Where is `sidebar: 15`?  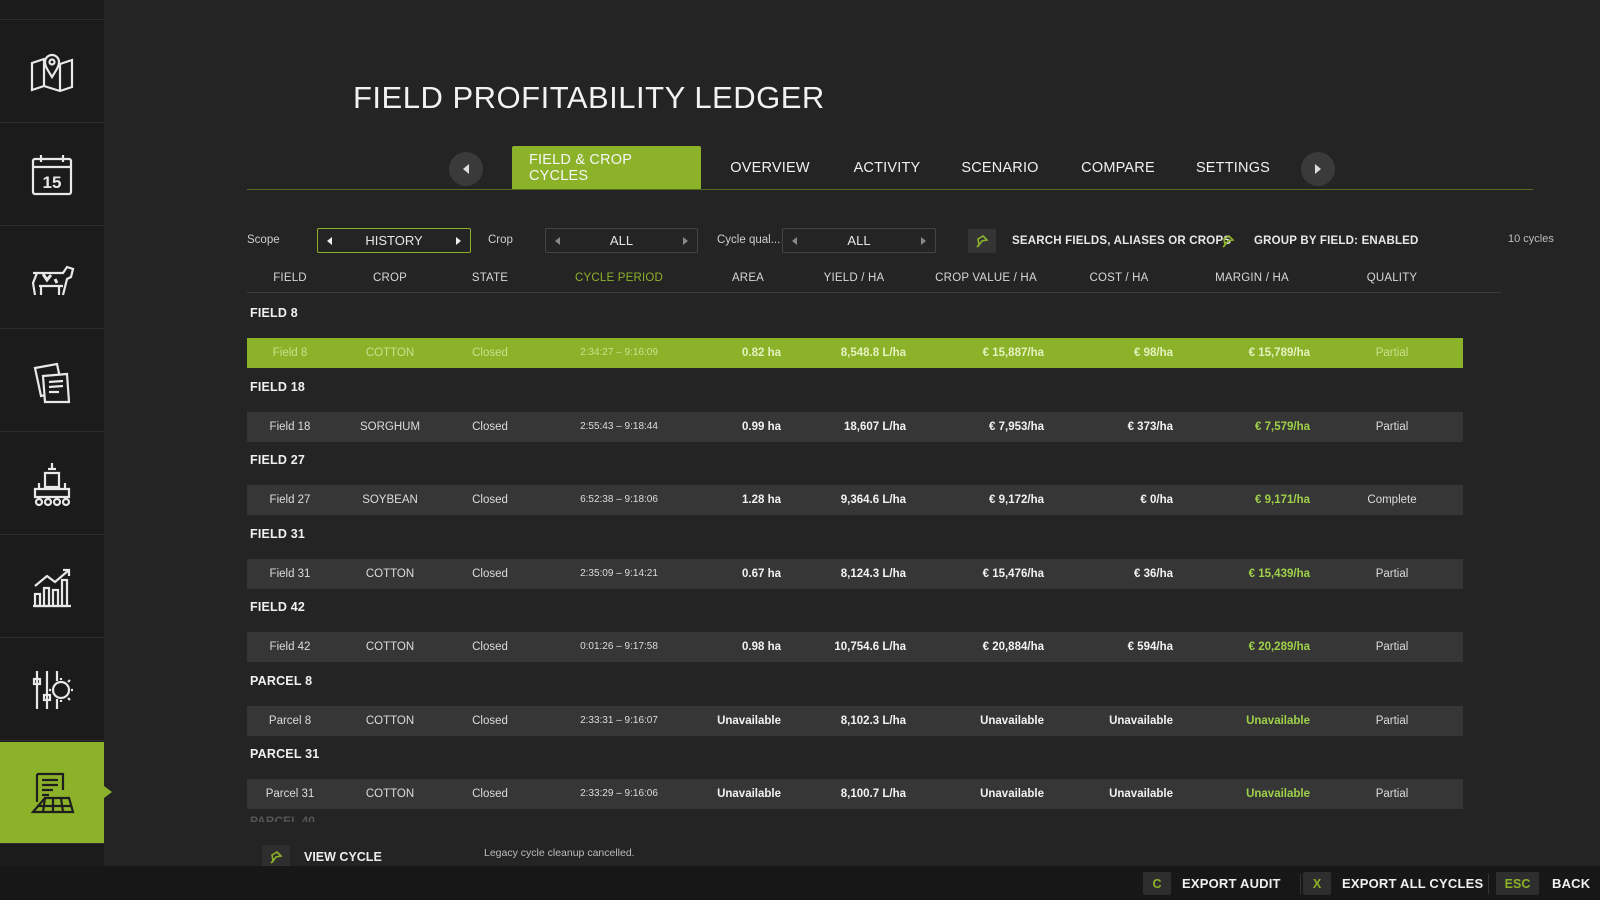
sidebar: 15 is located at coordinates (56, 450).